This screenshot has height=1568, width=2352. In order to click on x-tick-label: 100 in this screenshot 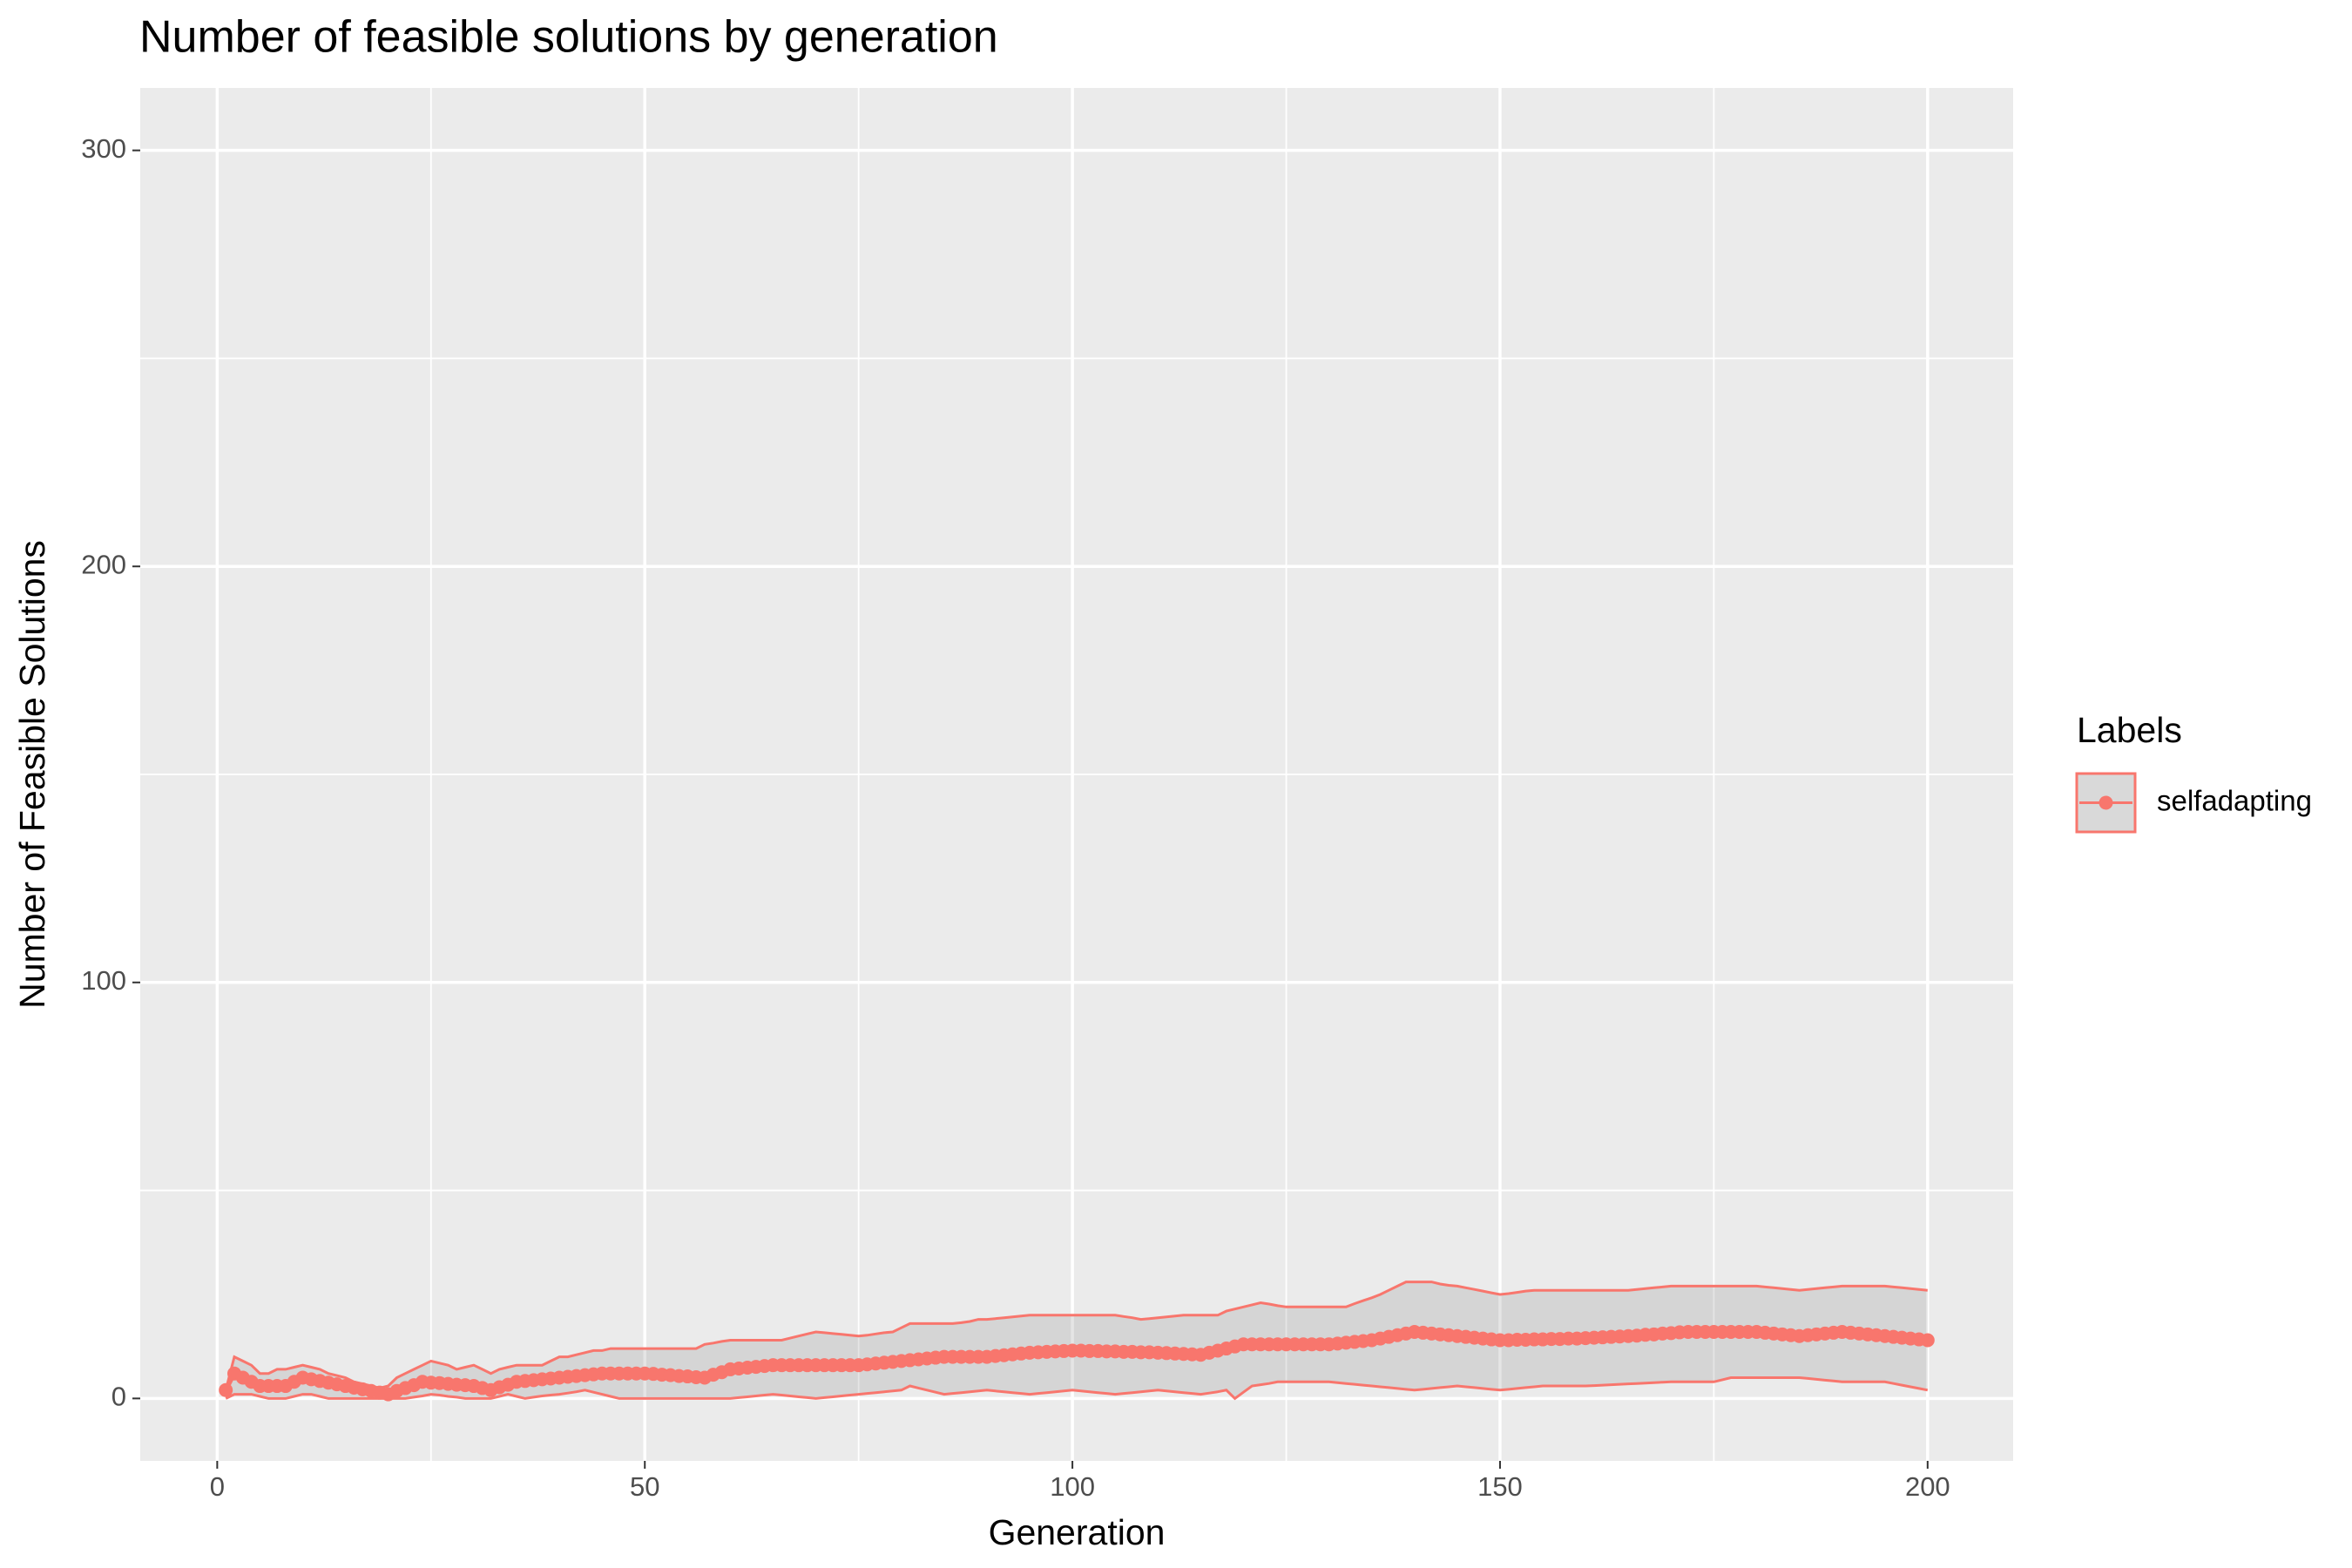, I will do `click(1073, 1487)`.